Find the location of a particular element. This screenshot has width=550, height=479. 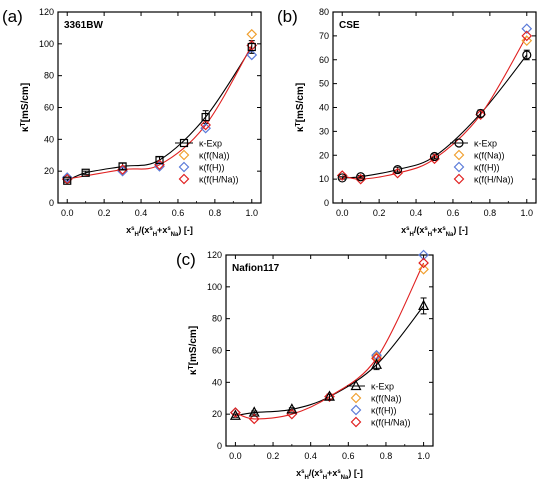

panel-label: (b) is located at coordinates (287, 16).